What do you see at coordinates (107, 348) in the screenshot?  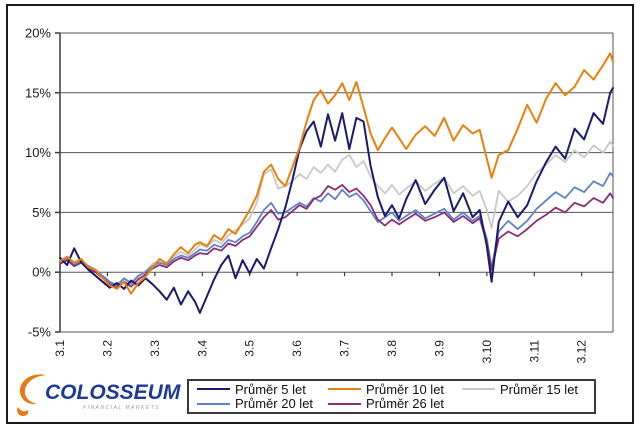 I see `x-axis-label: 3.2` at bounding box center [107, 348].